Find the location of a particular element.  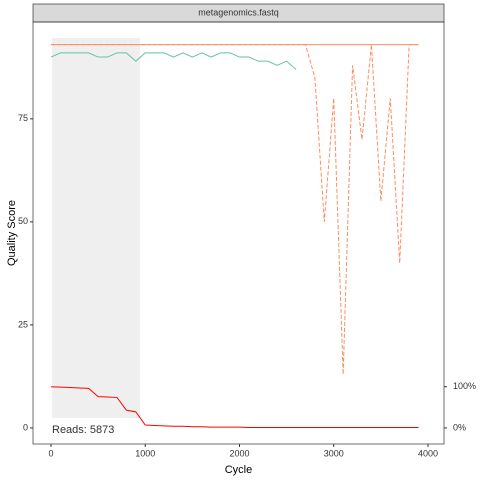

x-tick-label: 1000 is located at coordinates (145, 453).